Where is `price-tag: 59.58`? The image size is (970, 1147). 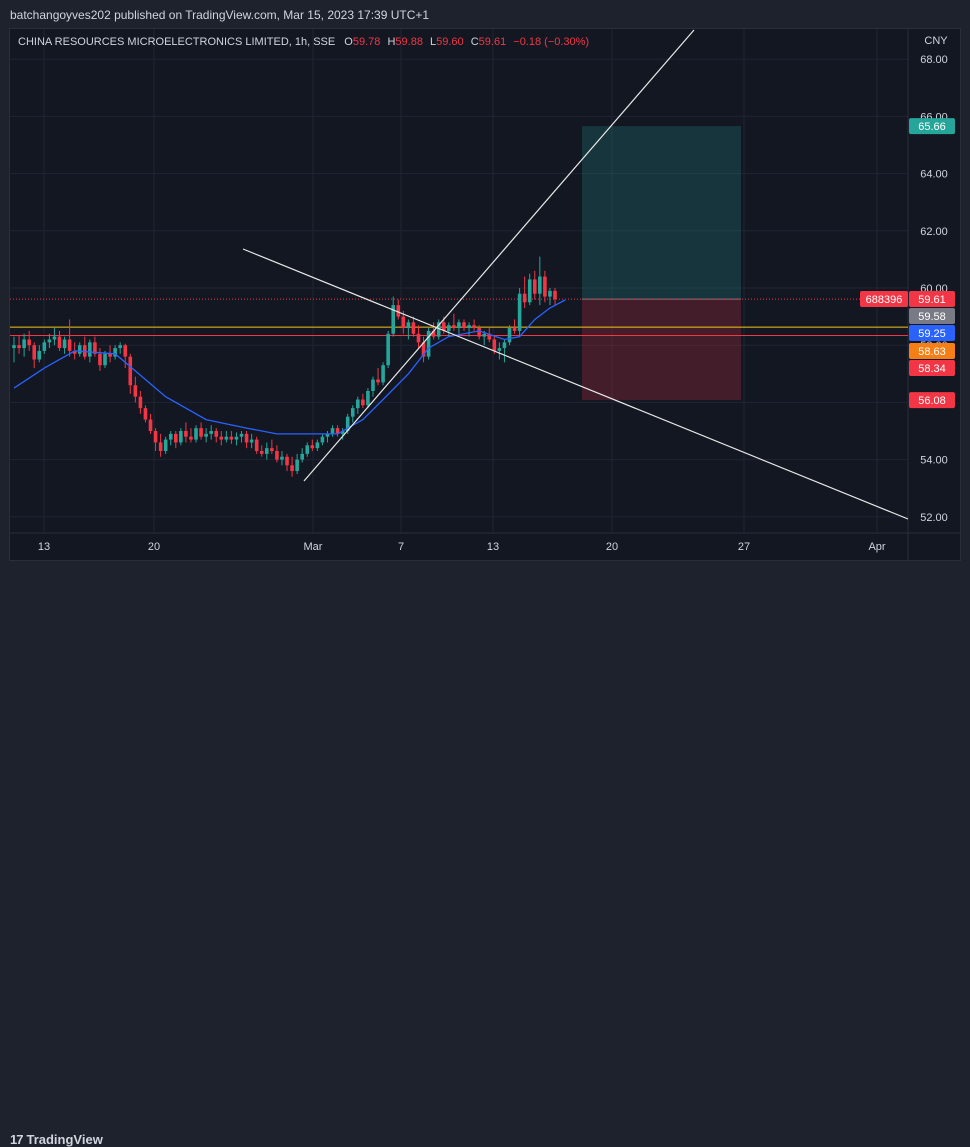 price-tag: 59.58 is located at coordinates (932, 317).